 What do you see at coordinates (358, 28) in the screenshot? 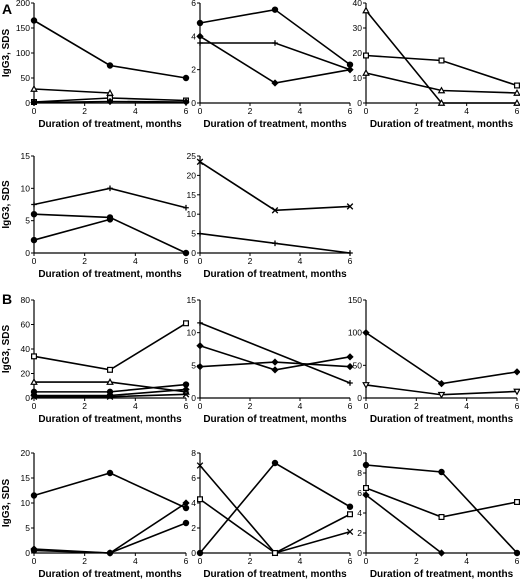
I see `y-tick-label: 30` at bounding box center [358, 28].